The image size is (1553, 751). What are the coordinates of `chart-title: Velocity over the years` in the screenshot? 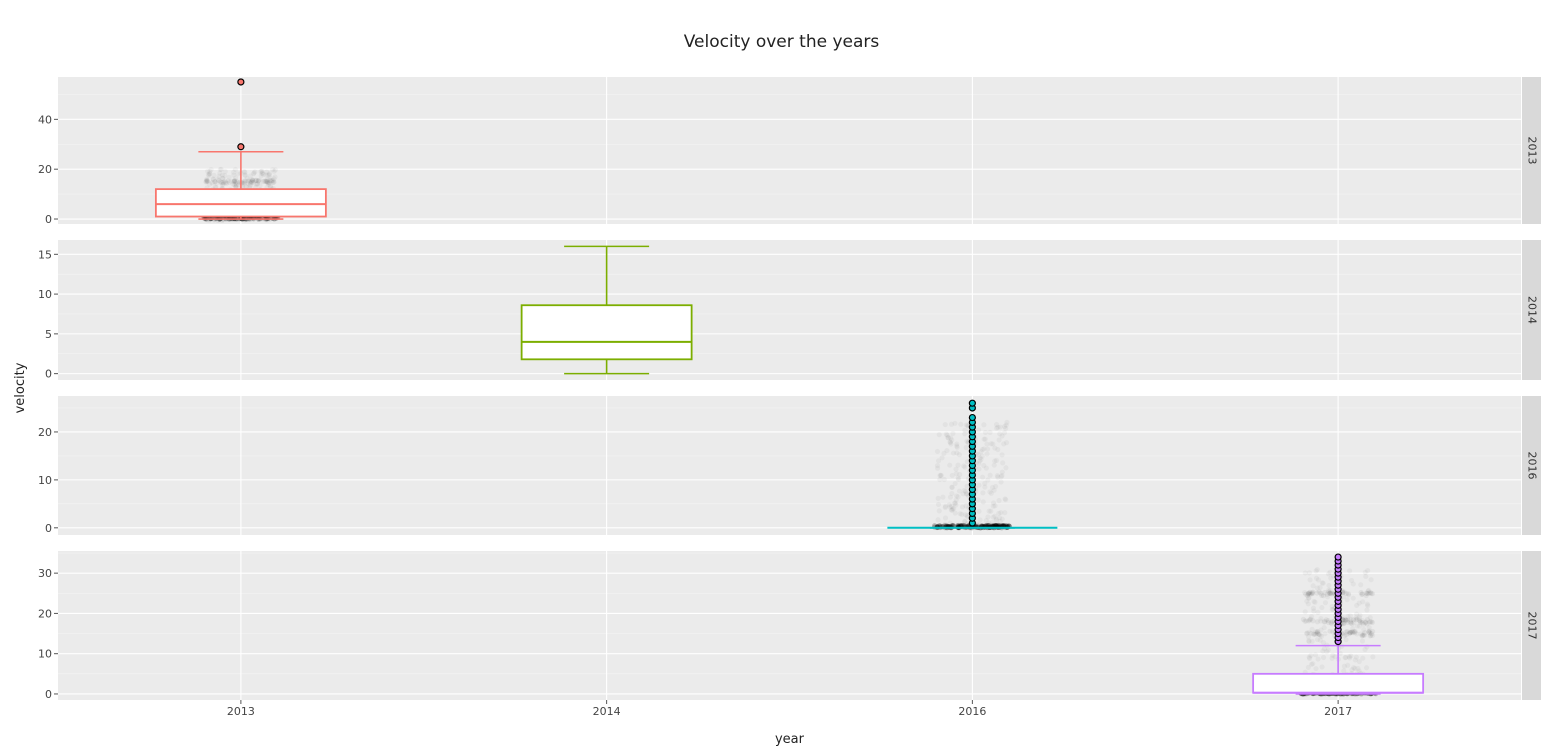 It's located at (781, 42).